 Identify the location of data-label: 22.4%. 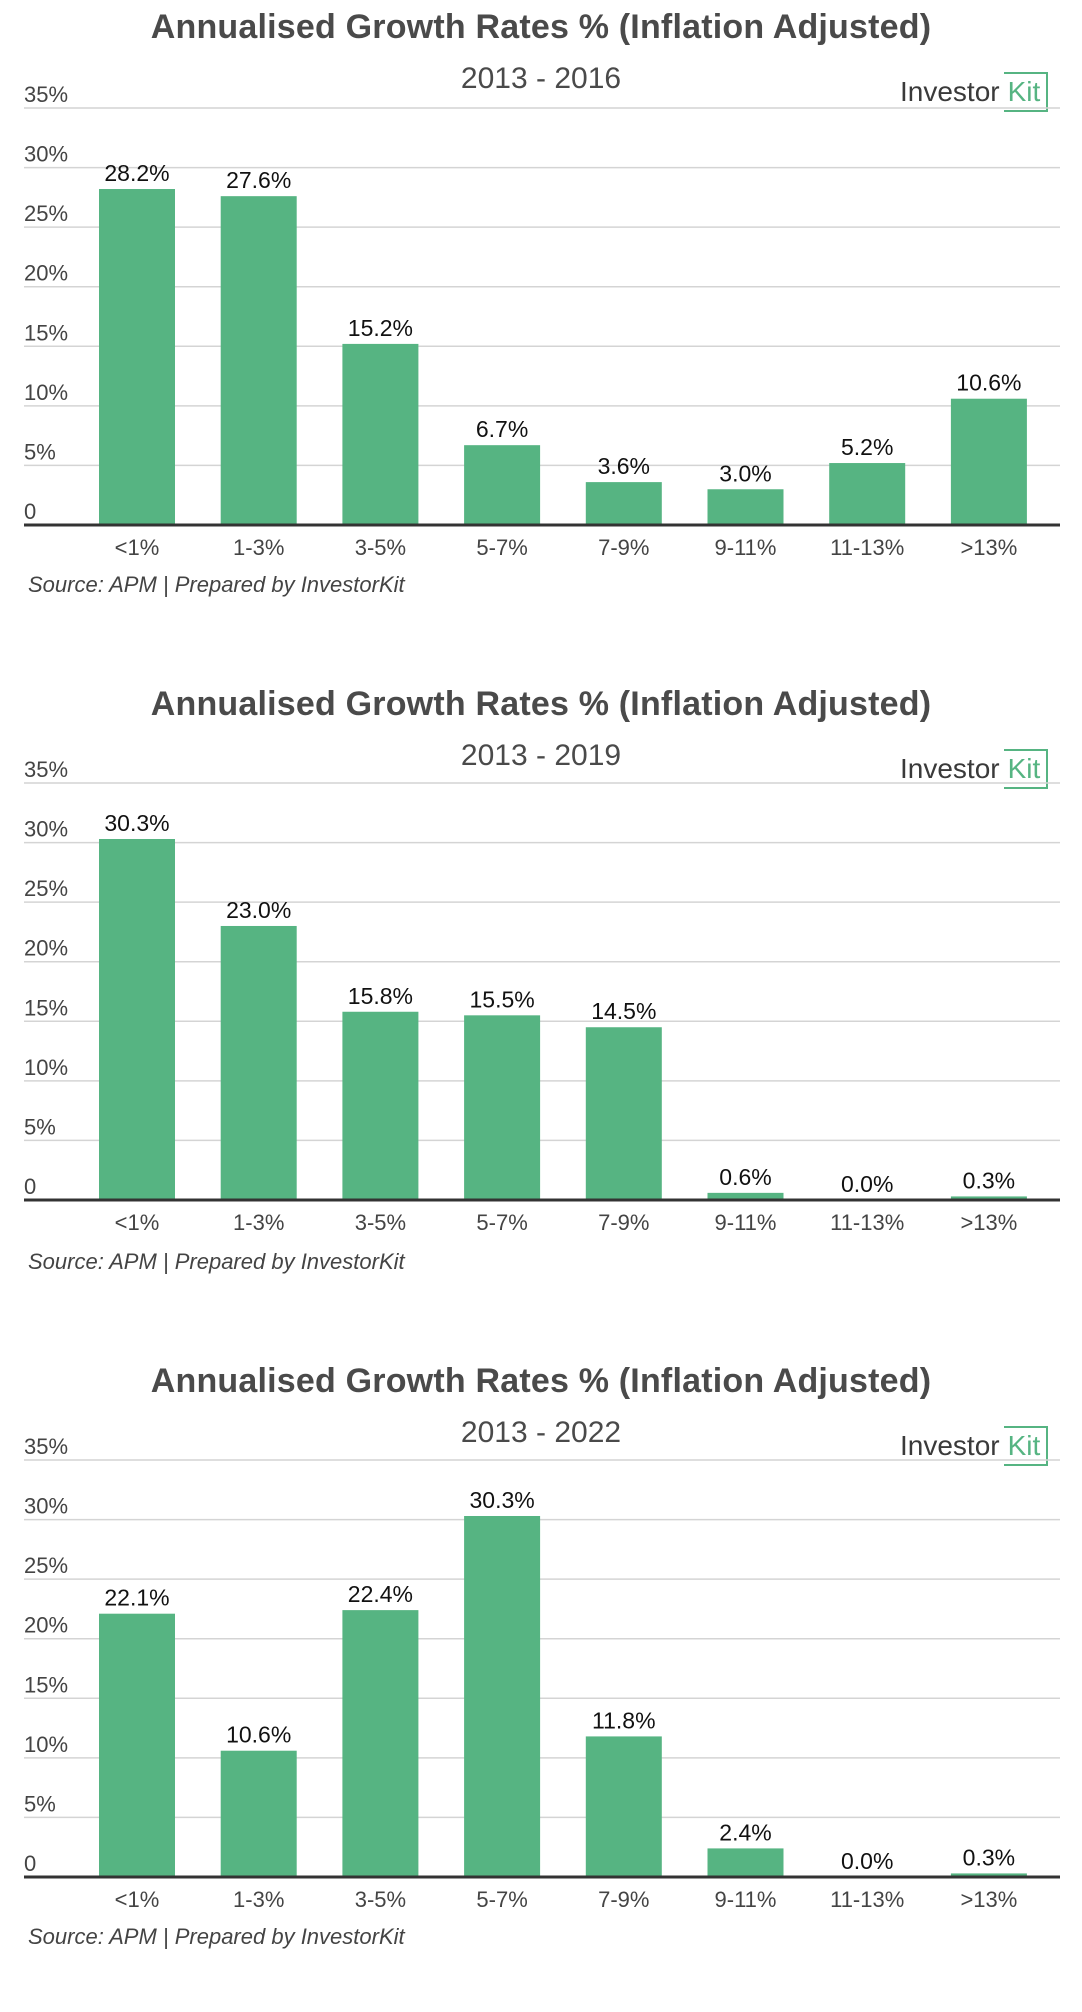
(380, 1594).